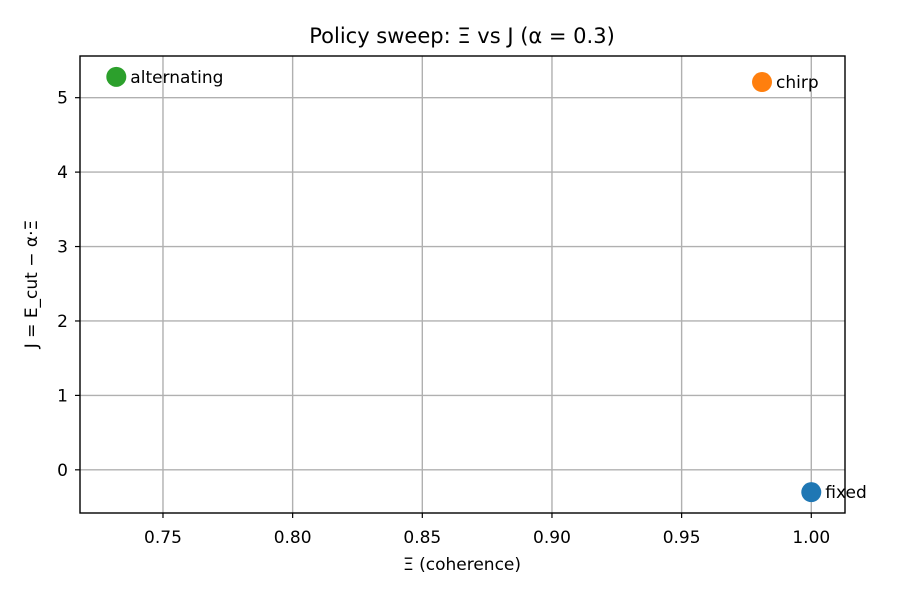 This screenshot has height=600, width=900. I want to click on chart-title: Policy sweep: Ξ vs J (α = 0.3), so click(462, 36).